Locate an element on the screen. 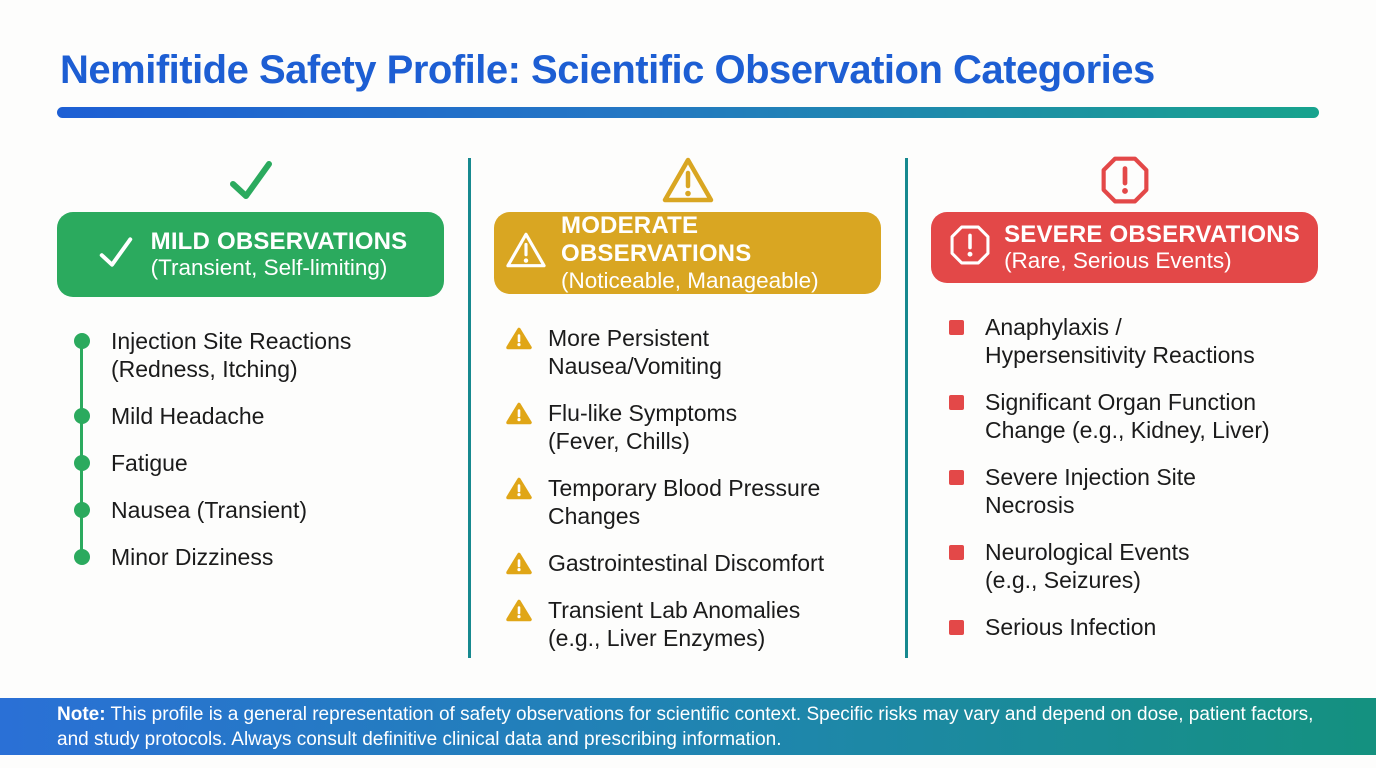  list-item: Flu-like Symptoms (Fever, Chills) is located at coordinates (693, 427).